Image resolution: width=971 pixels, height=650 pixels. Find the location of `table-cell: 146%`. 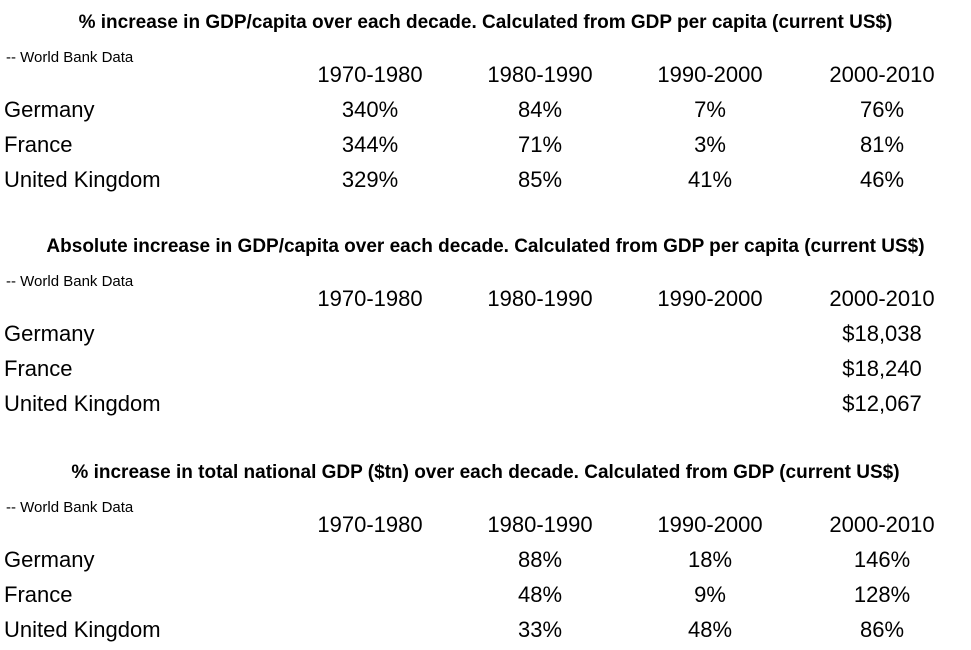

table-cell: 146% is located at coordinates (882, 559).